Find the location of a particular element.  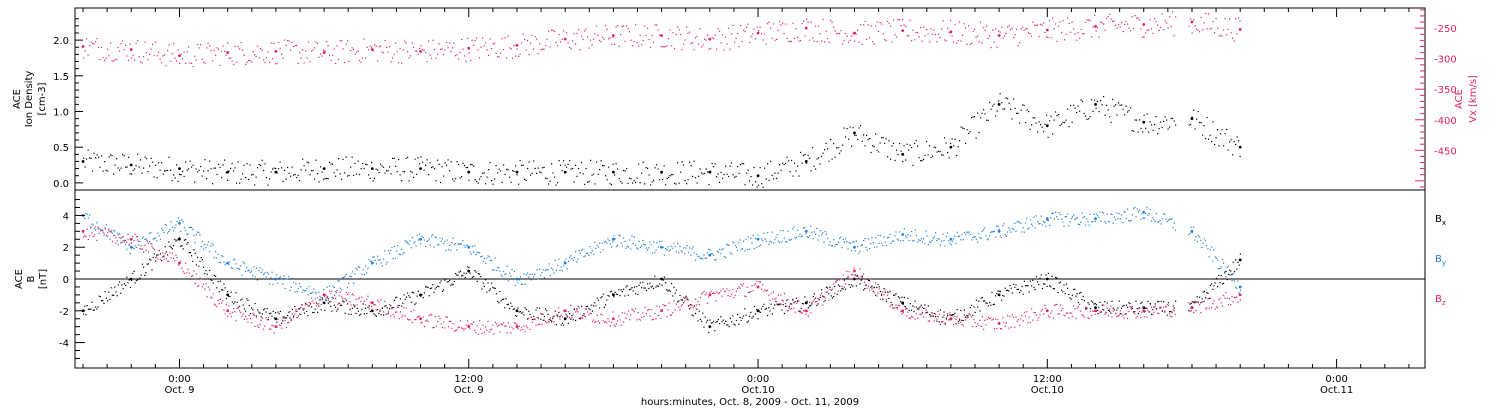

density-tick-label: 1.0 is located at coordinates (61, 112).